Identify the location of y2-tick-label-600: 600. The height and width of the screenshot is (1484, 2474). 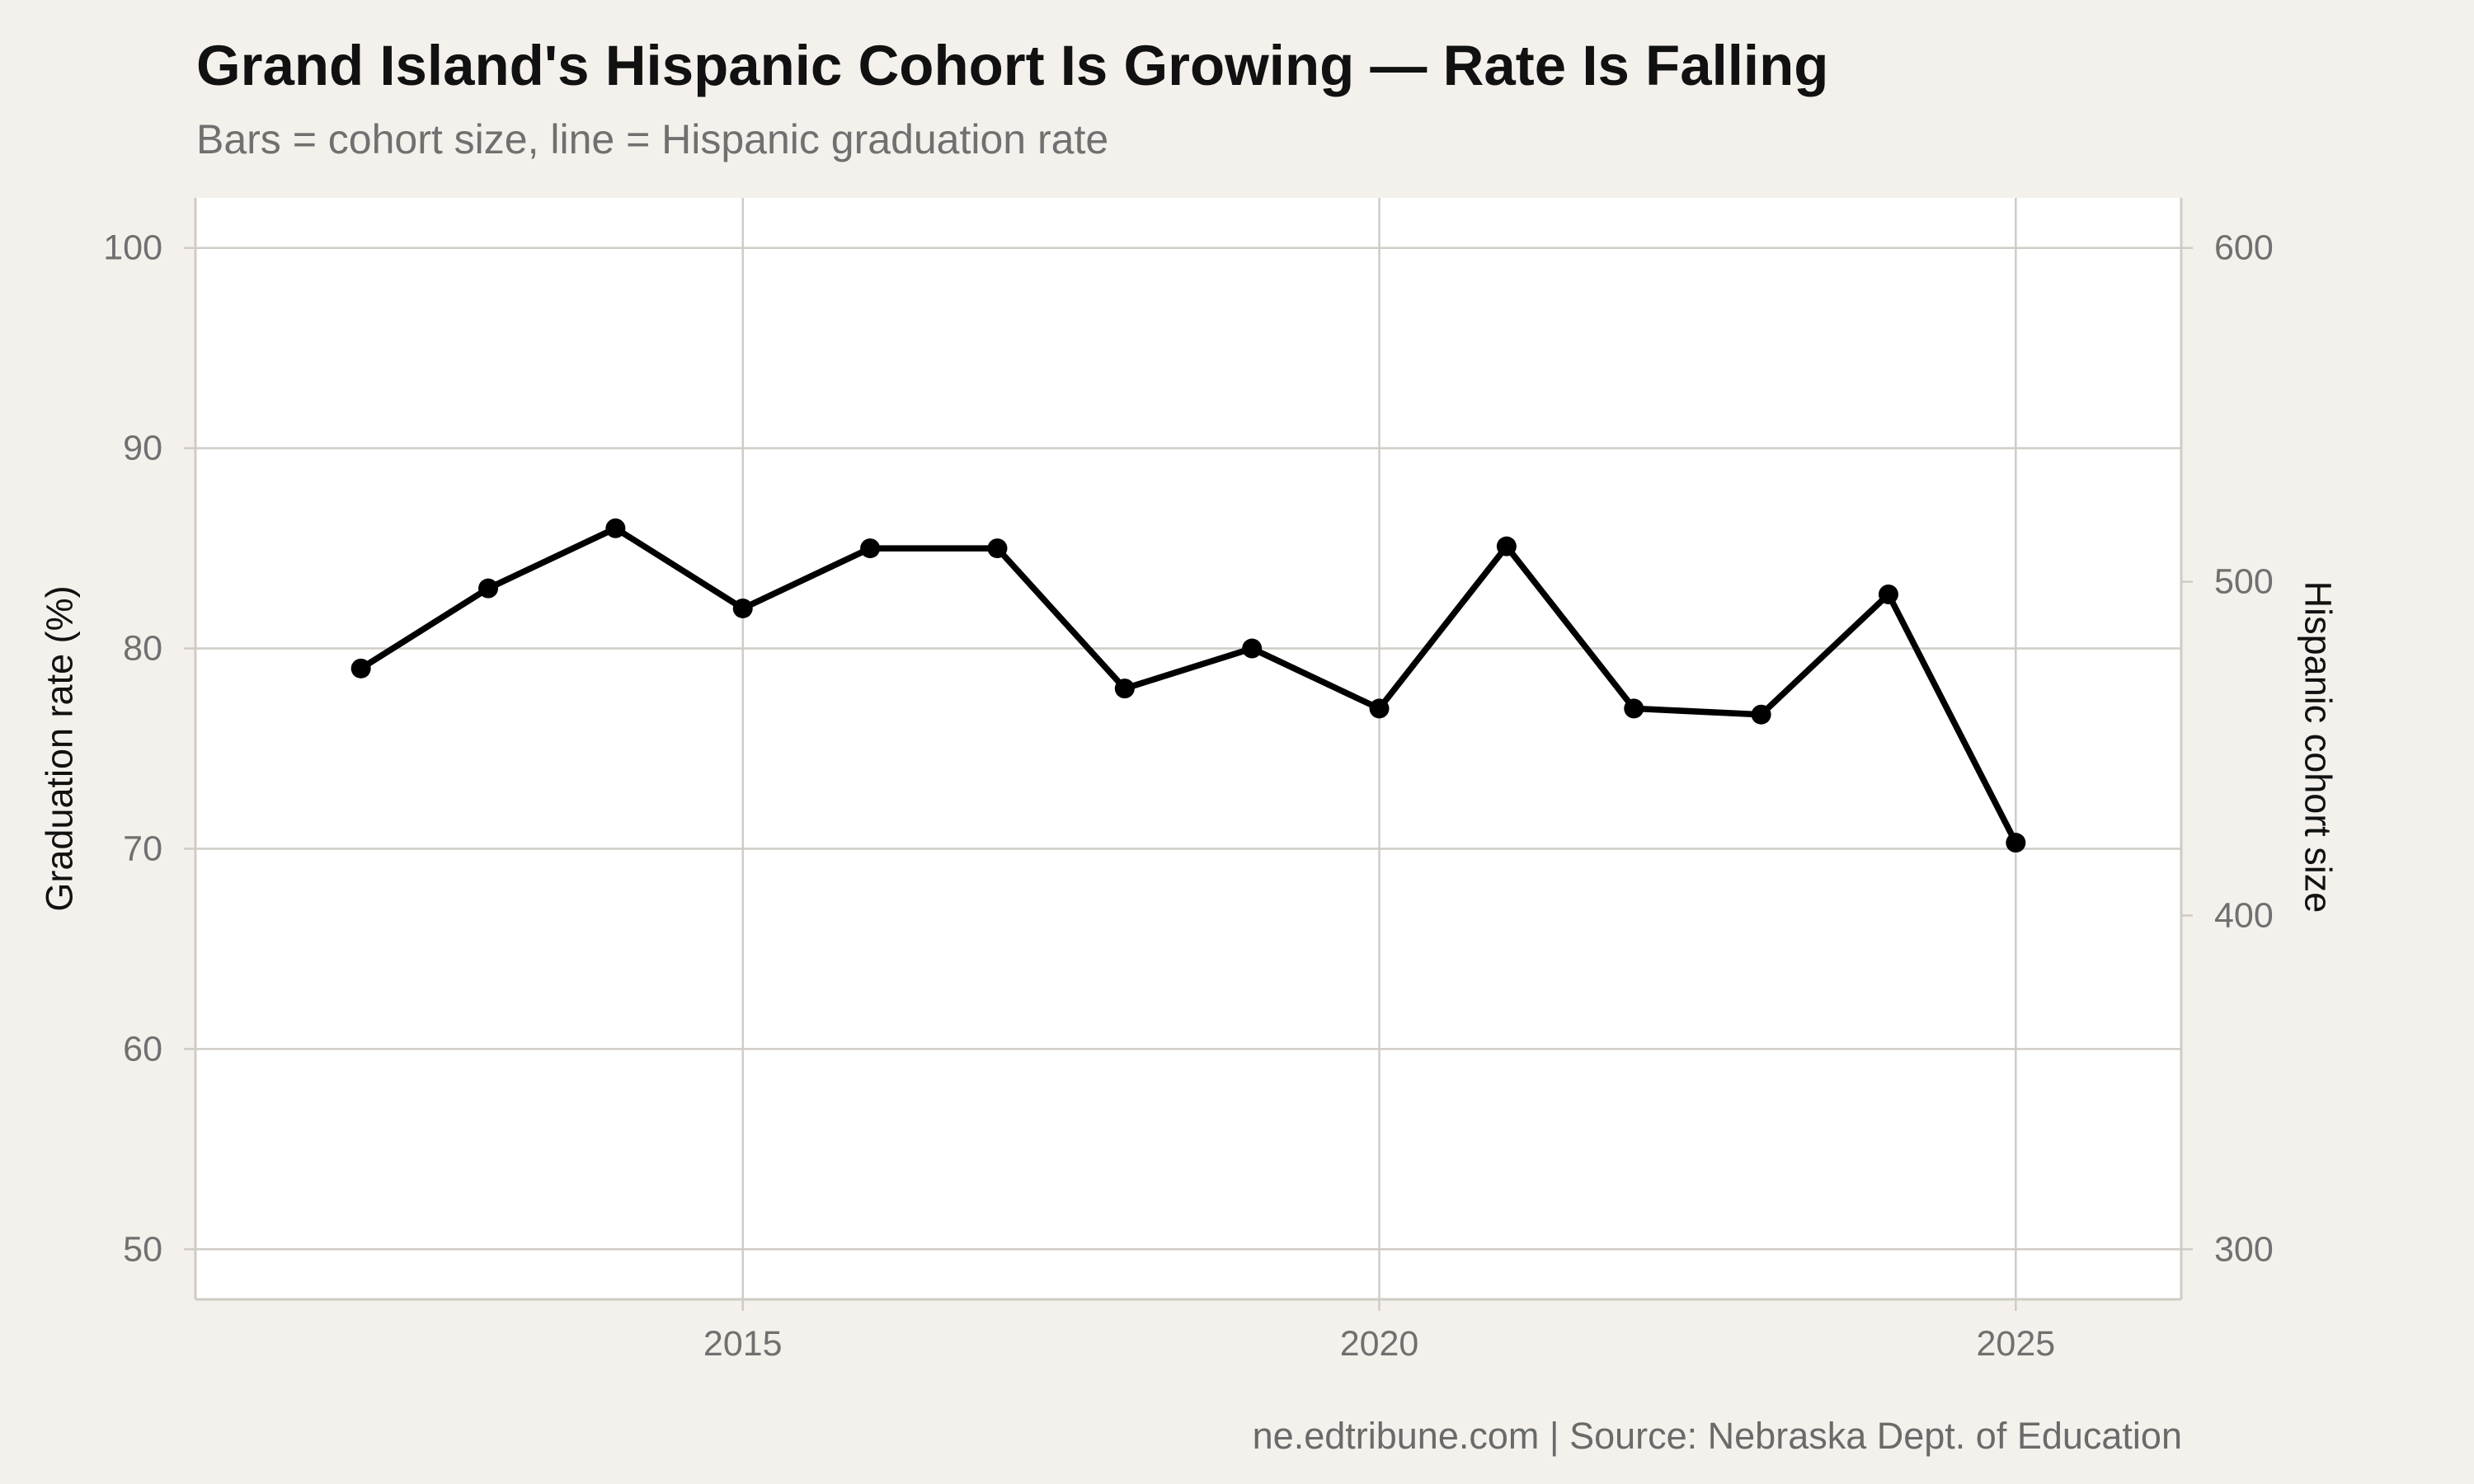
(2244, 248).